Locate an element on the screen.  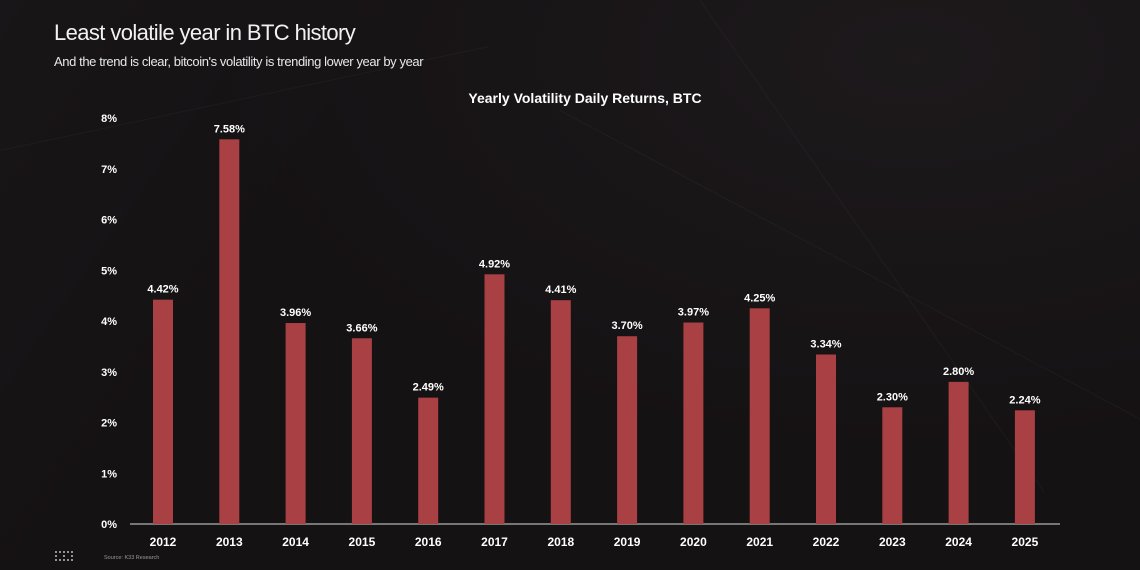
value-label-2015: 3.66% is located at coordinates (361, 328).